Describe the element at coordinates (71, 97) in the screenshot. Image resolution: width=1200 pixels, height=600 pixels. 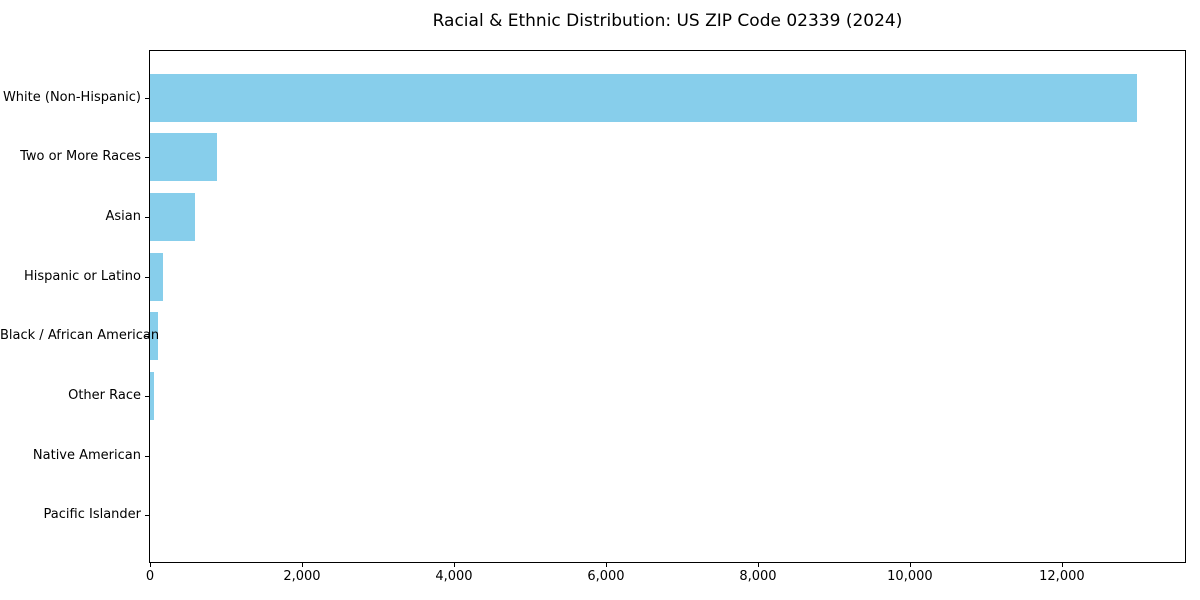
I see `y-tick-label: White (Non-Hispanic)` at that location.